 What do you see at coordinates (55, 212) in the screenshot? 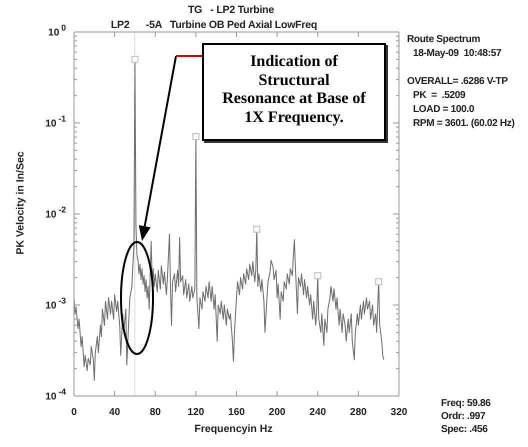
I see `y-tick-label: 10$^{-2}$` at bounding box center [55, 212].